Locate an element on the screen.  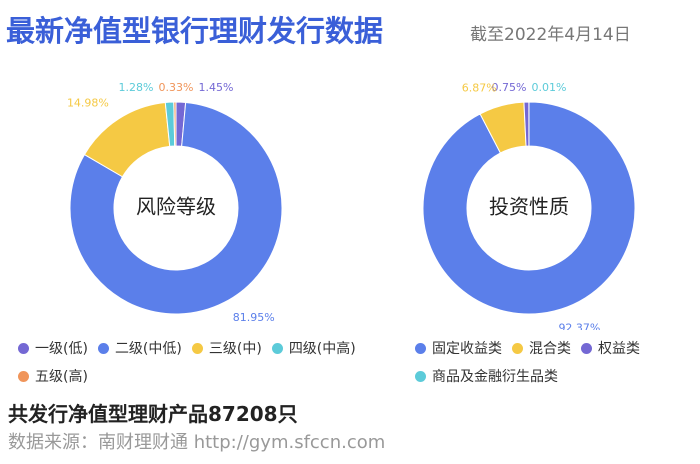
legend-item: 一级(低) is located at coordinates (53, 348).